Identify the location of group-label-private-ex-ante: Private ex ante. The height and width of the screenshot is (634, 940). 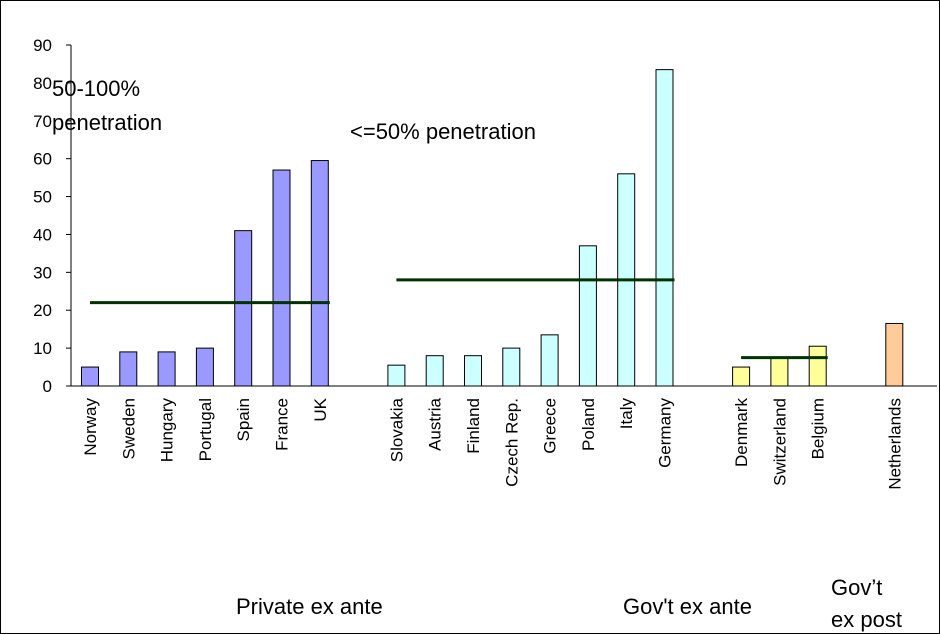
(309, 606).